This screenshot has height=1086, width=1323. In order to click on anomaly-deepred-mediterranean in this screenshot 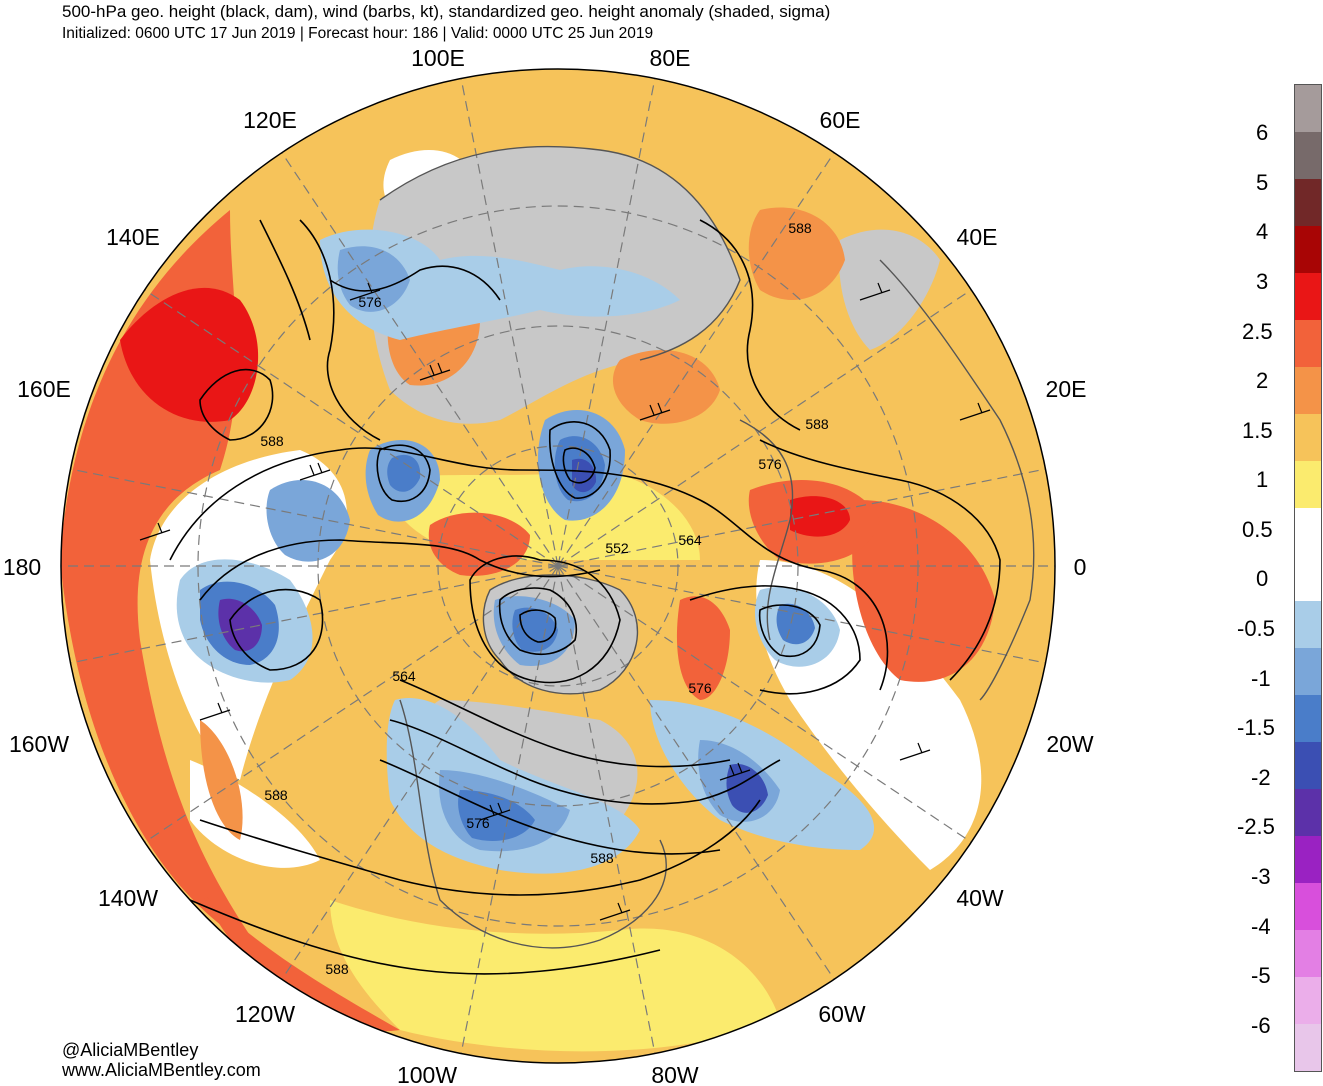, I will do `click(820, 516)`.